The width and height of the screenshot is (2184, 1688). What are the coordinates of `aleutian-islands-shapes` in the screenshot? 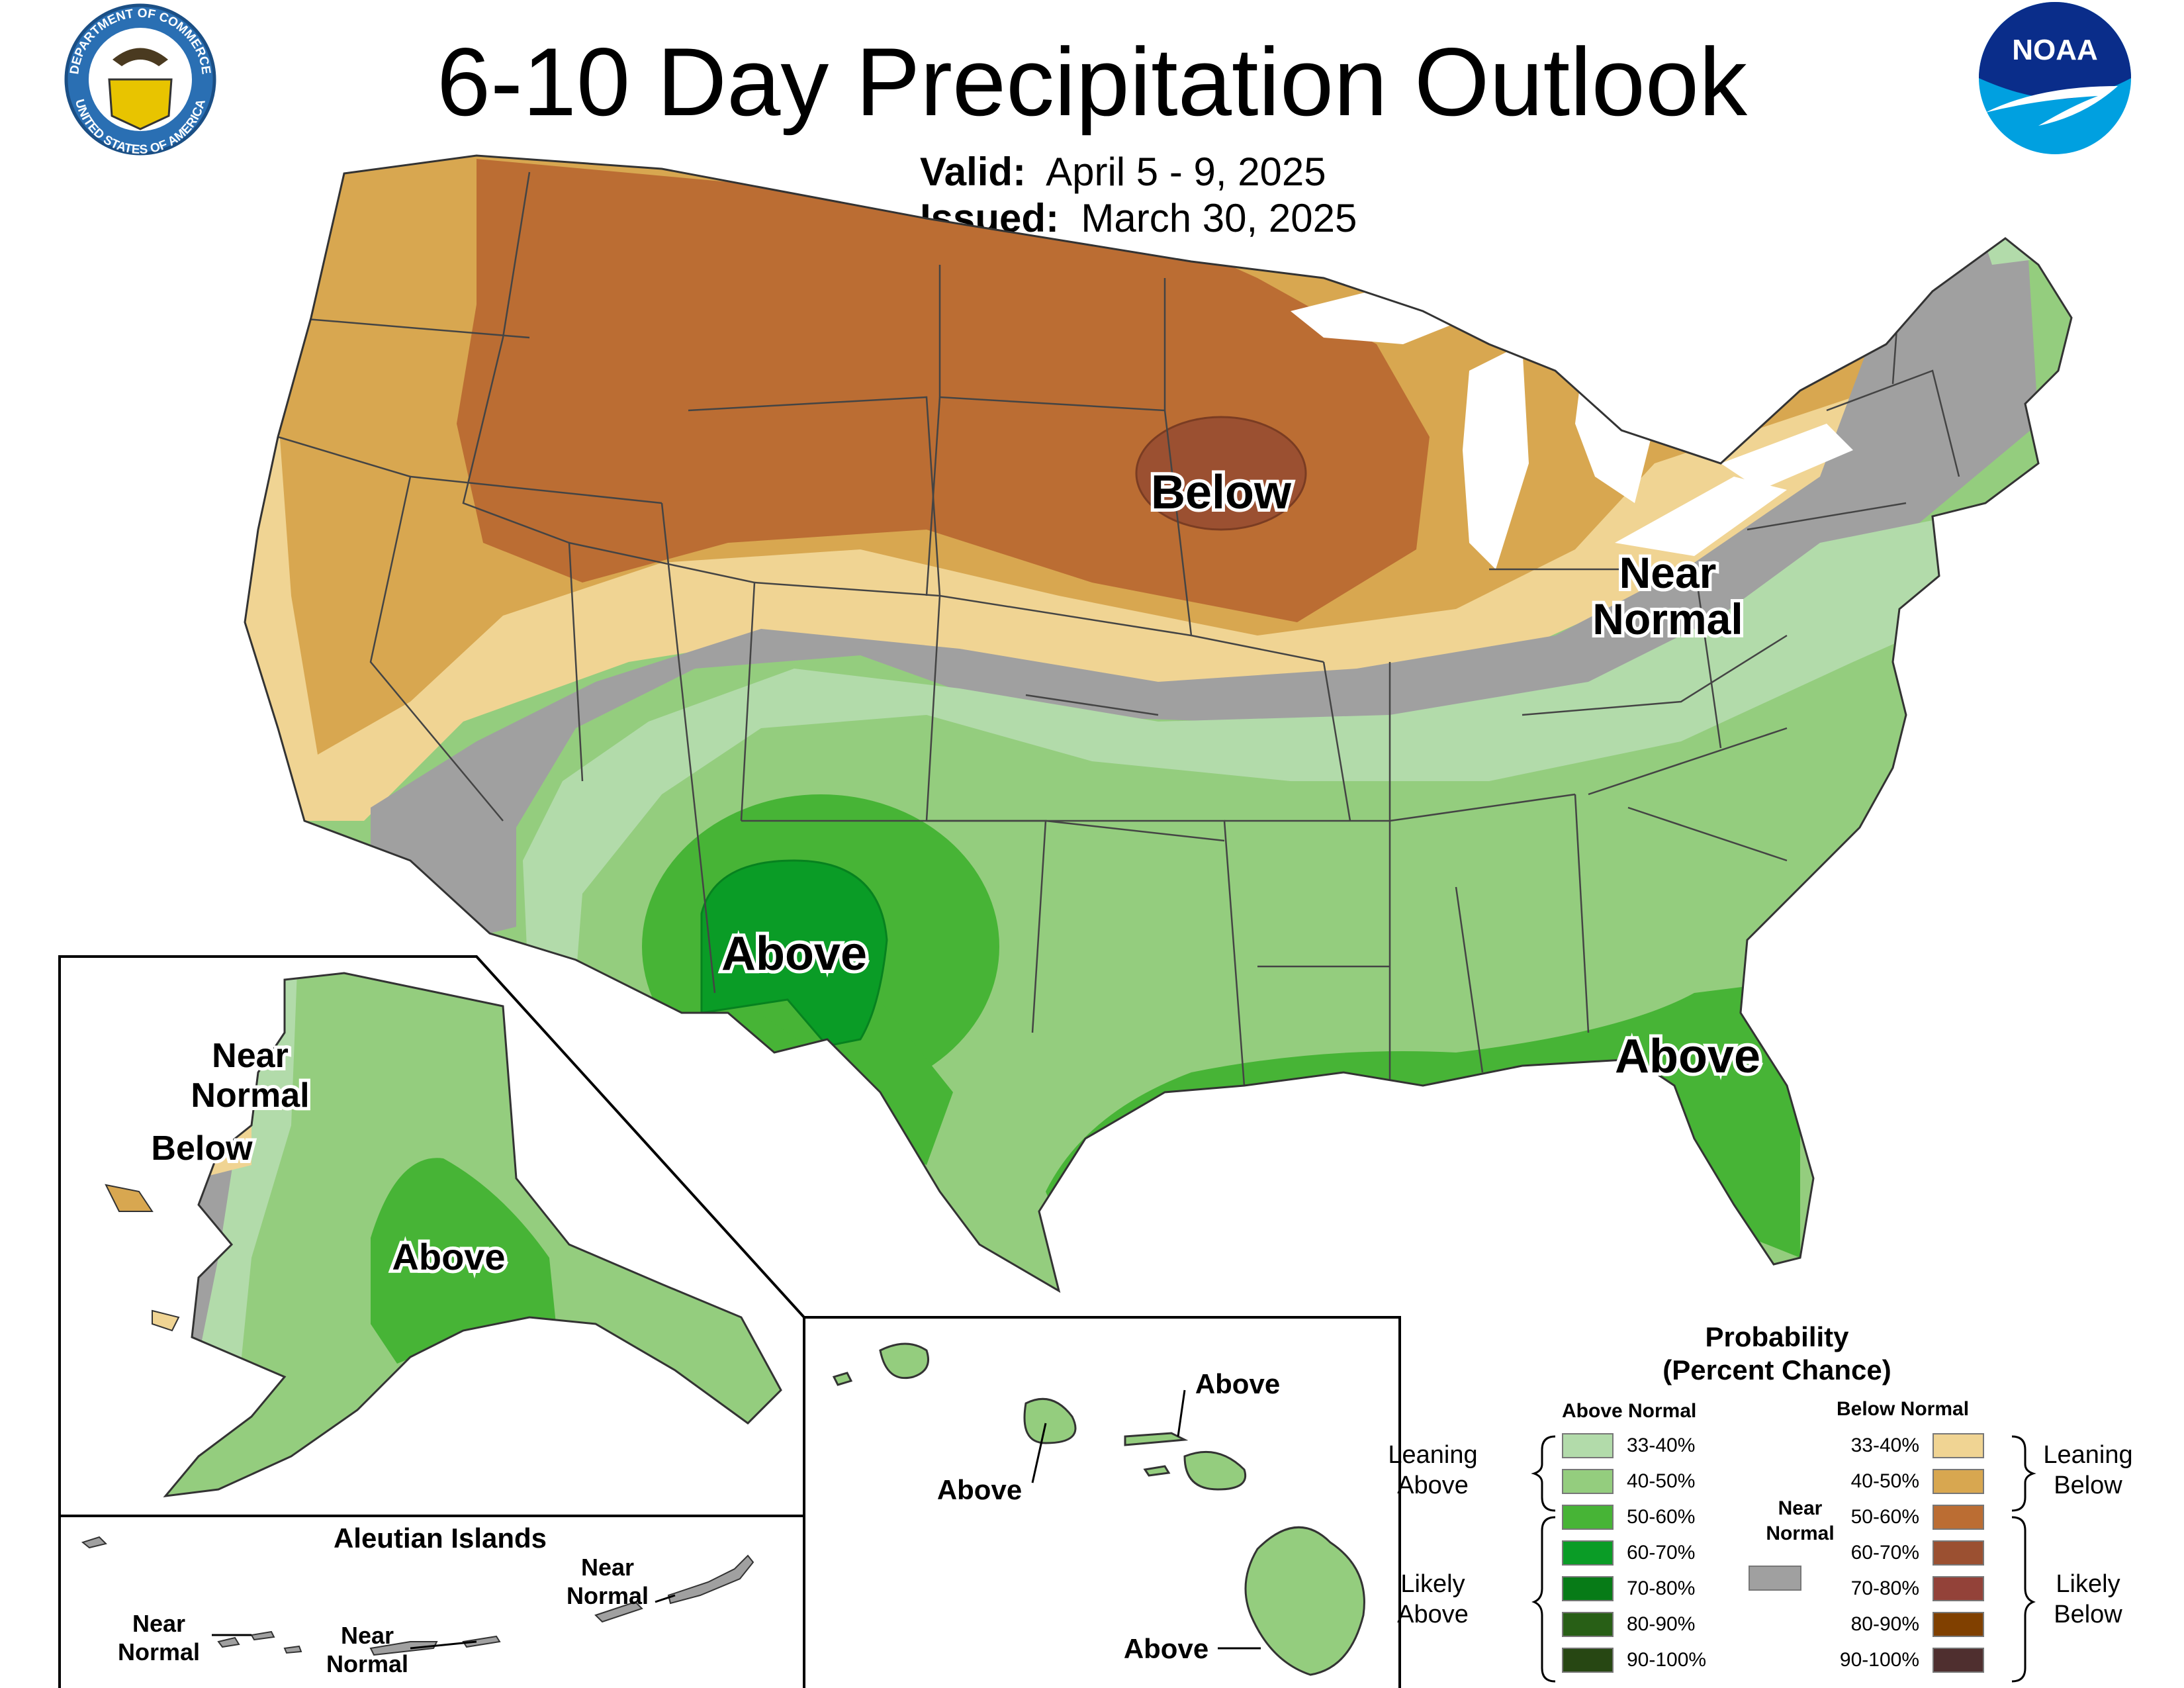 It's located at (417, 1596).